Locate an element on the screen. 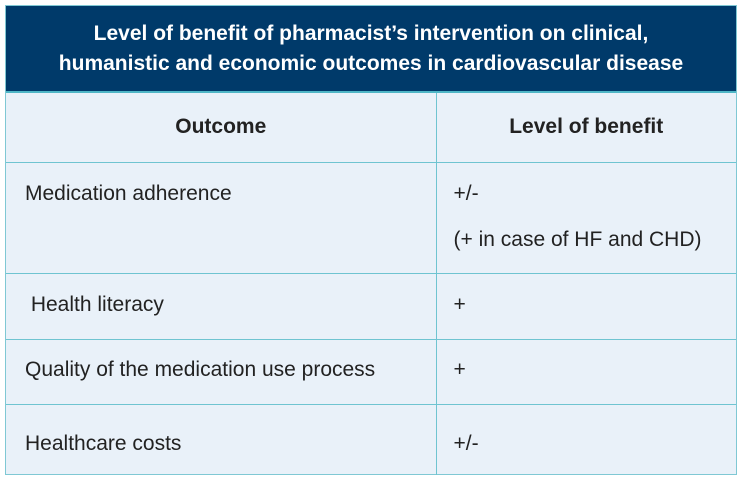  outcome-cell: Medication adherence is located at coordinates (221, 217).